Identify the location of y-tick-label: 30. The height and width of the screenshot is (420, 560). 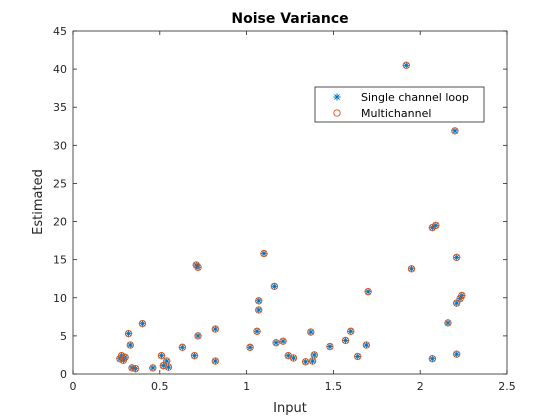
(60, 145).